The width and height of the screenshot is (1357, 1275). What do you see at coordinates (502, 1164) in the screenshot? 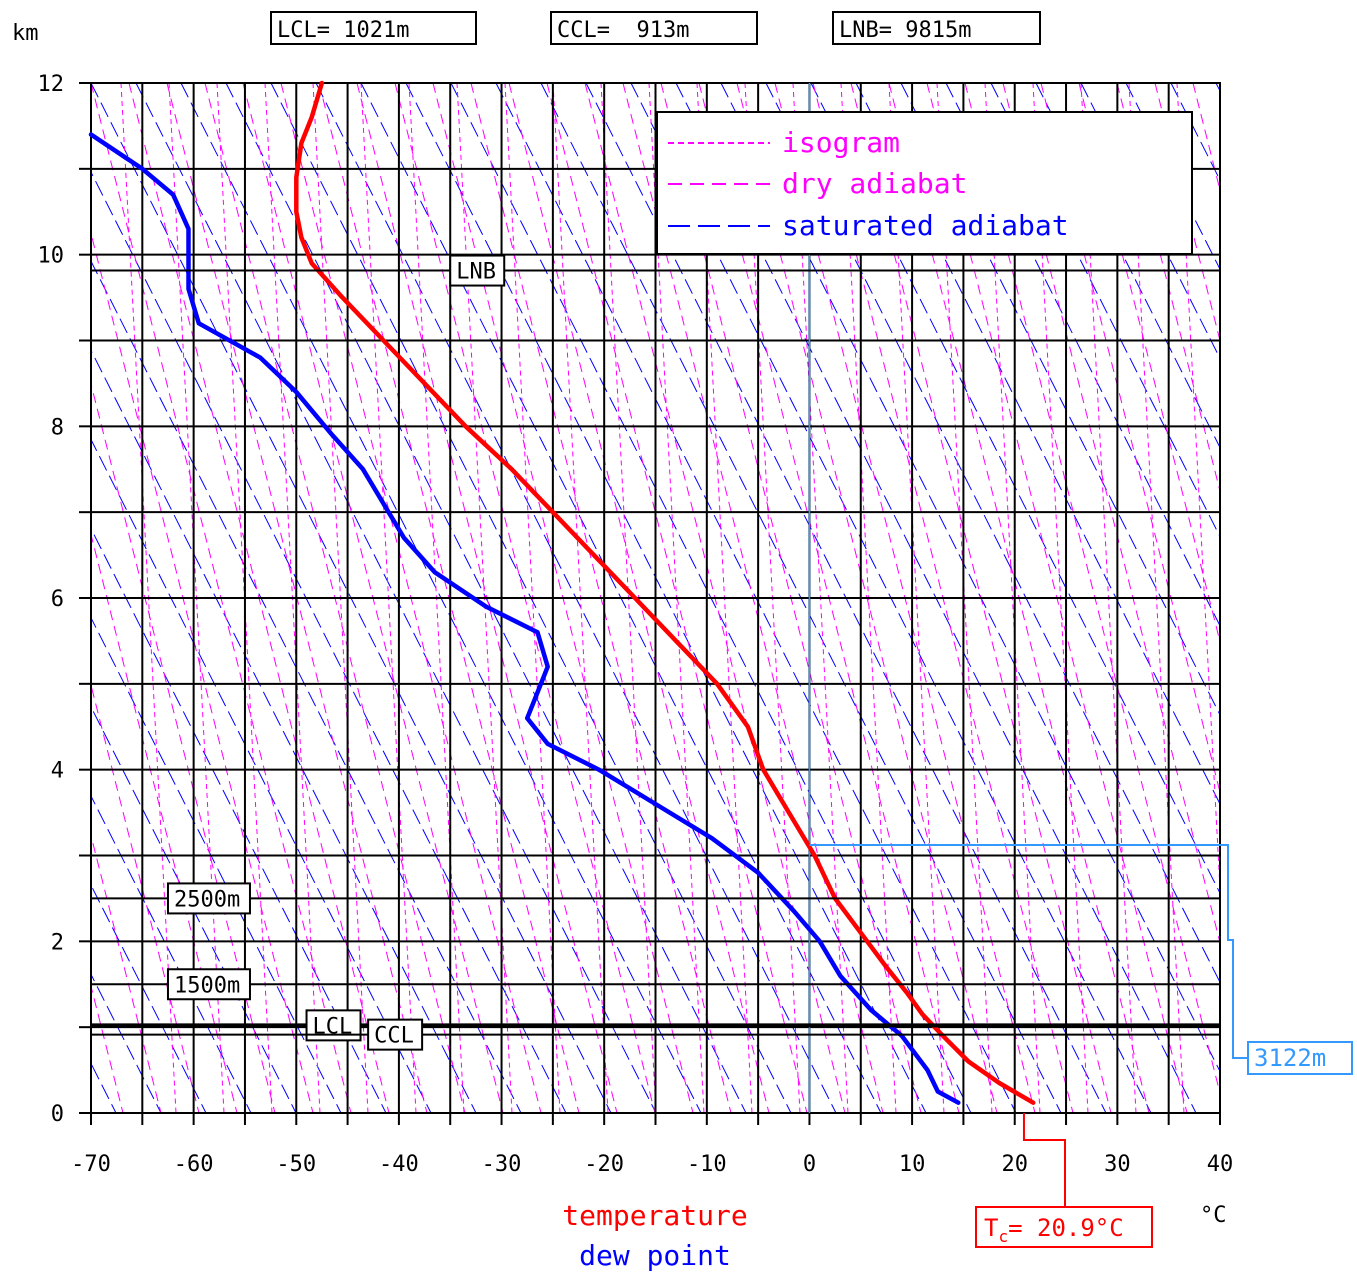
I see `x-tick-label: -30` at bounding box center [502, 1164].